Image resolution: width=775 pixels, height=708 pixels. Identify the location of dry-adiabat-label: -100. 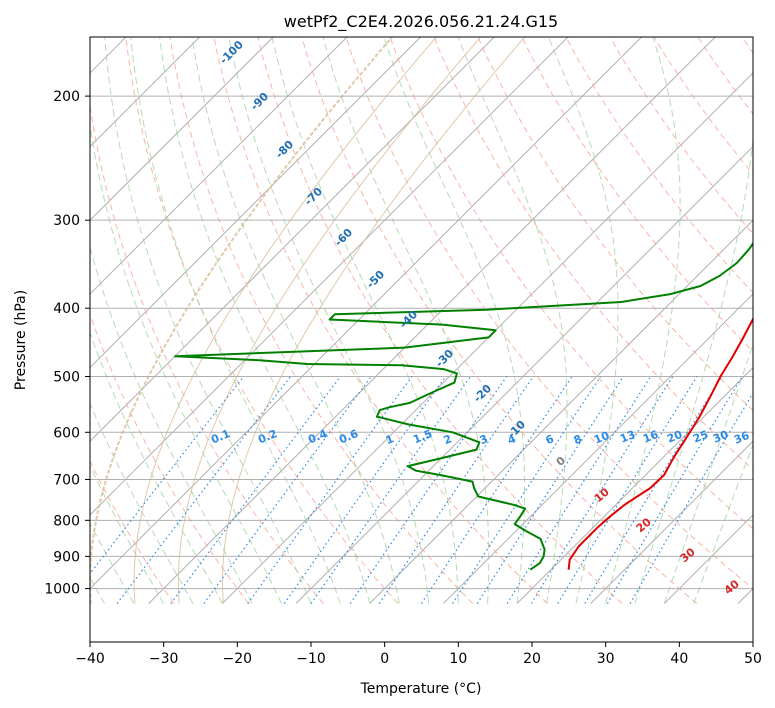
(231, 52).